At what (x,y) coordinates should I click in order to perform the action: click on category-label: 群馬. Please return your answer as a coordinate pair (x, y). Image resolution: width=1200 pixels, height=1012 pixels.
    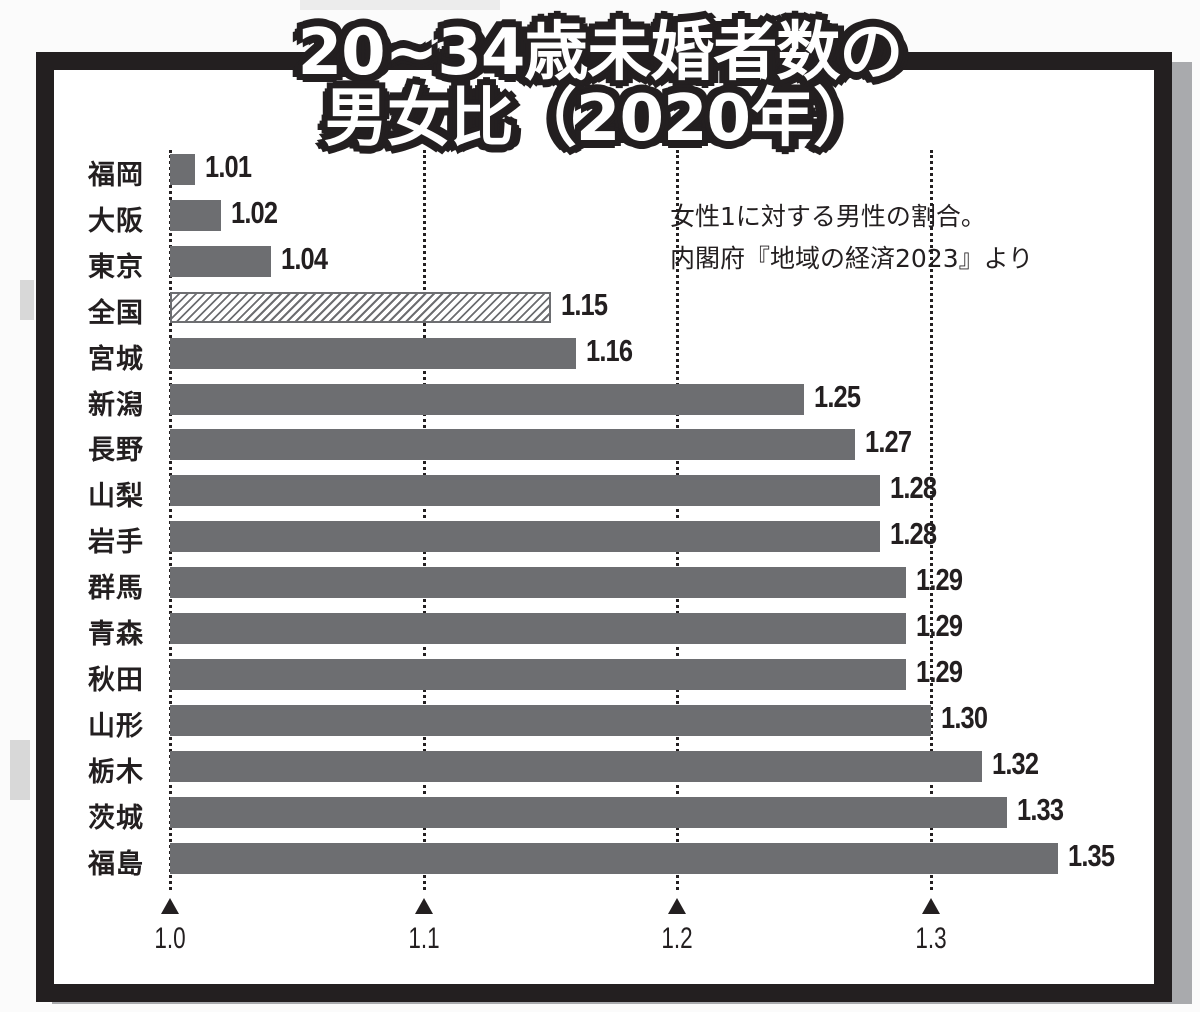
    Looking at the image, I should click on (116, 589).